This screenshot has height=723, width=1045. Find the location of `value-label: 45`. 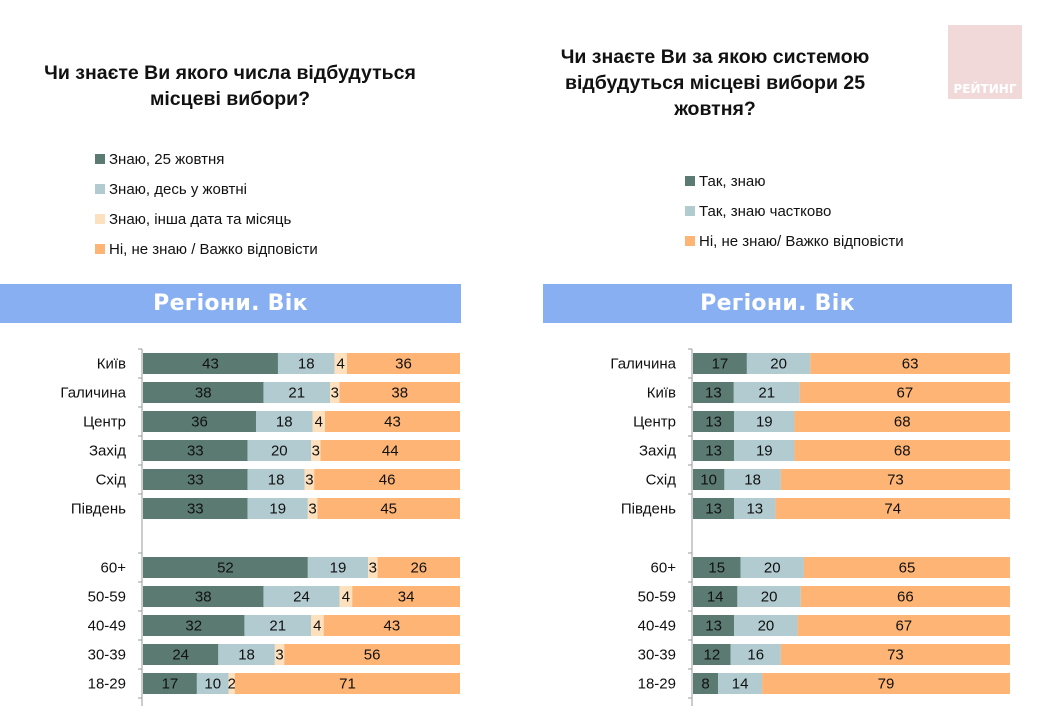

value-label: 45 is located at coordinates (388, 509).